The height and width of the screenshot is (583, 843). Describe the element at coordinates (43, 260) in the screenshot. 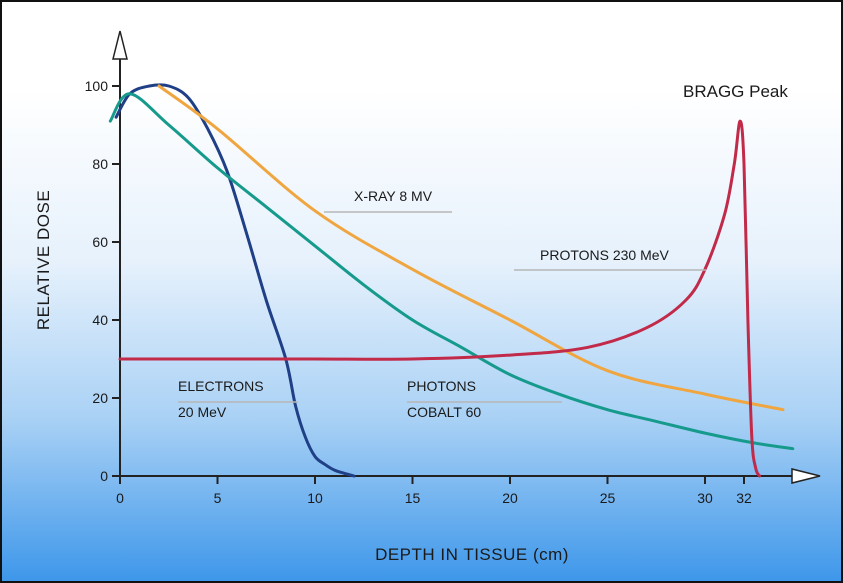

I see `y-axis-title: RELATIVE DOSE` at that location.